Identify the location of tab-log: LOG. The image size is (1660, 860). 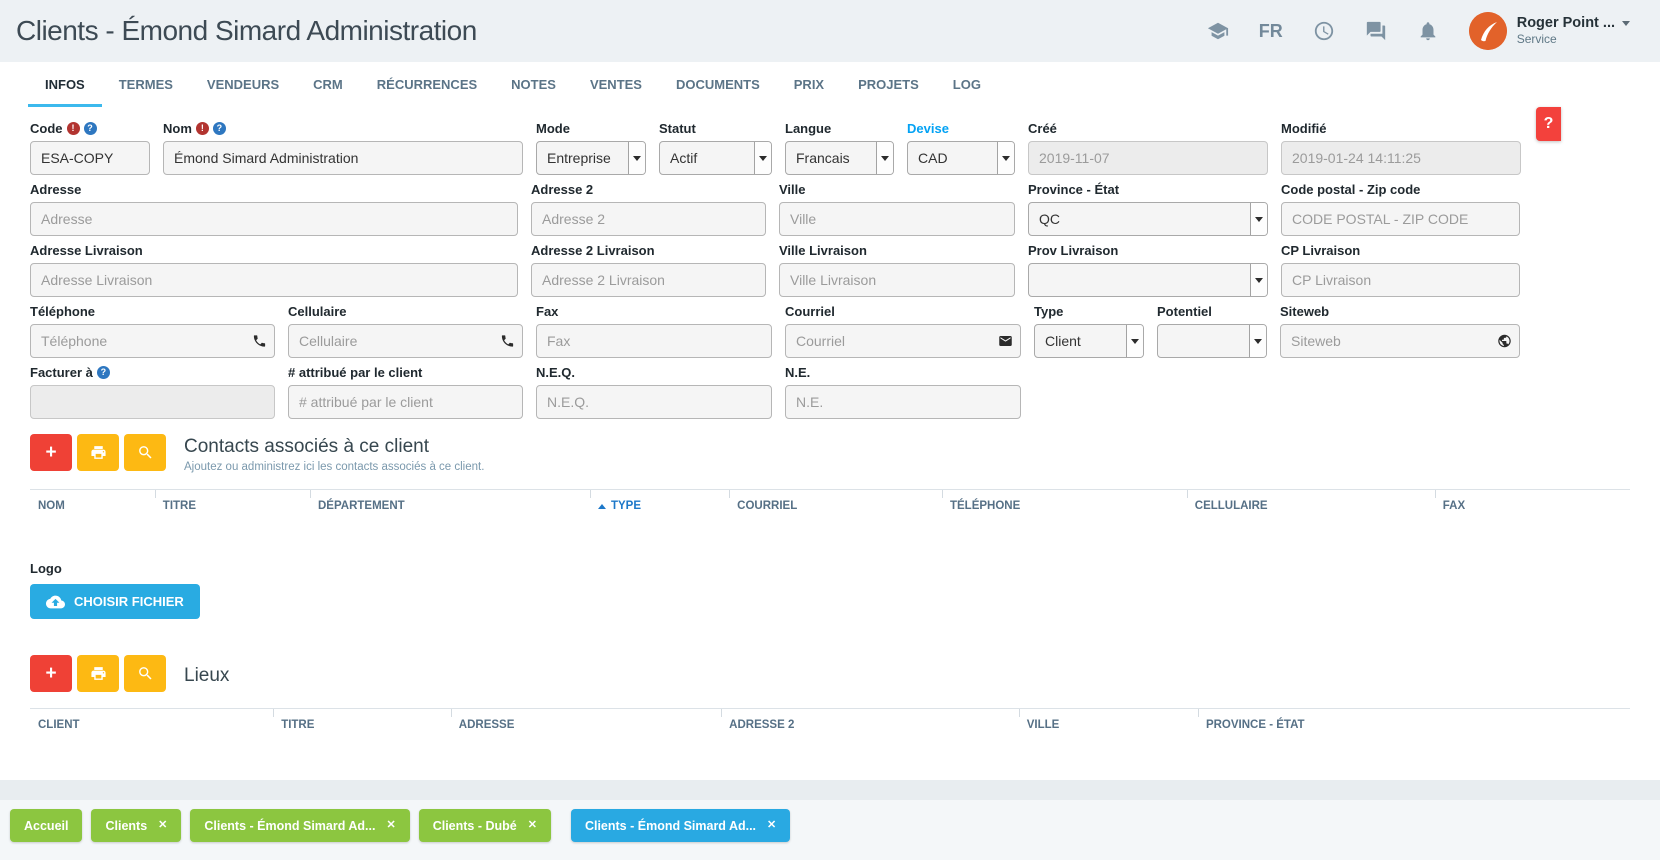
(966, 84).